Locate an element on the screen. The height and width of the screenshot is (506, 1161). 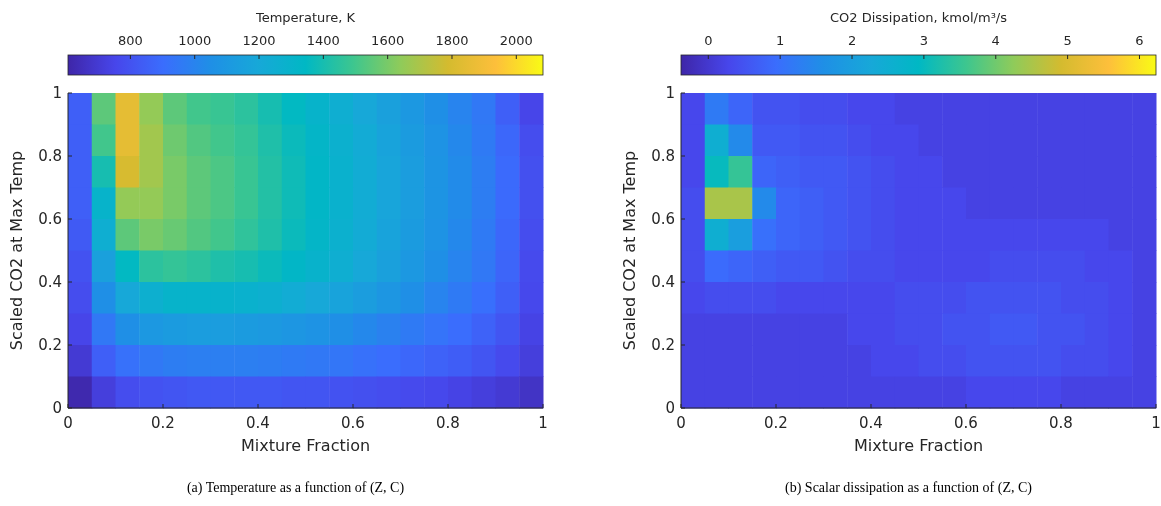
color-bar-label: 6 is located at coordinates (1139, 40).